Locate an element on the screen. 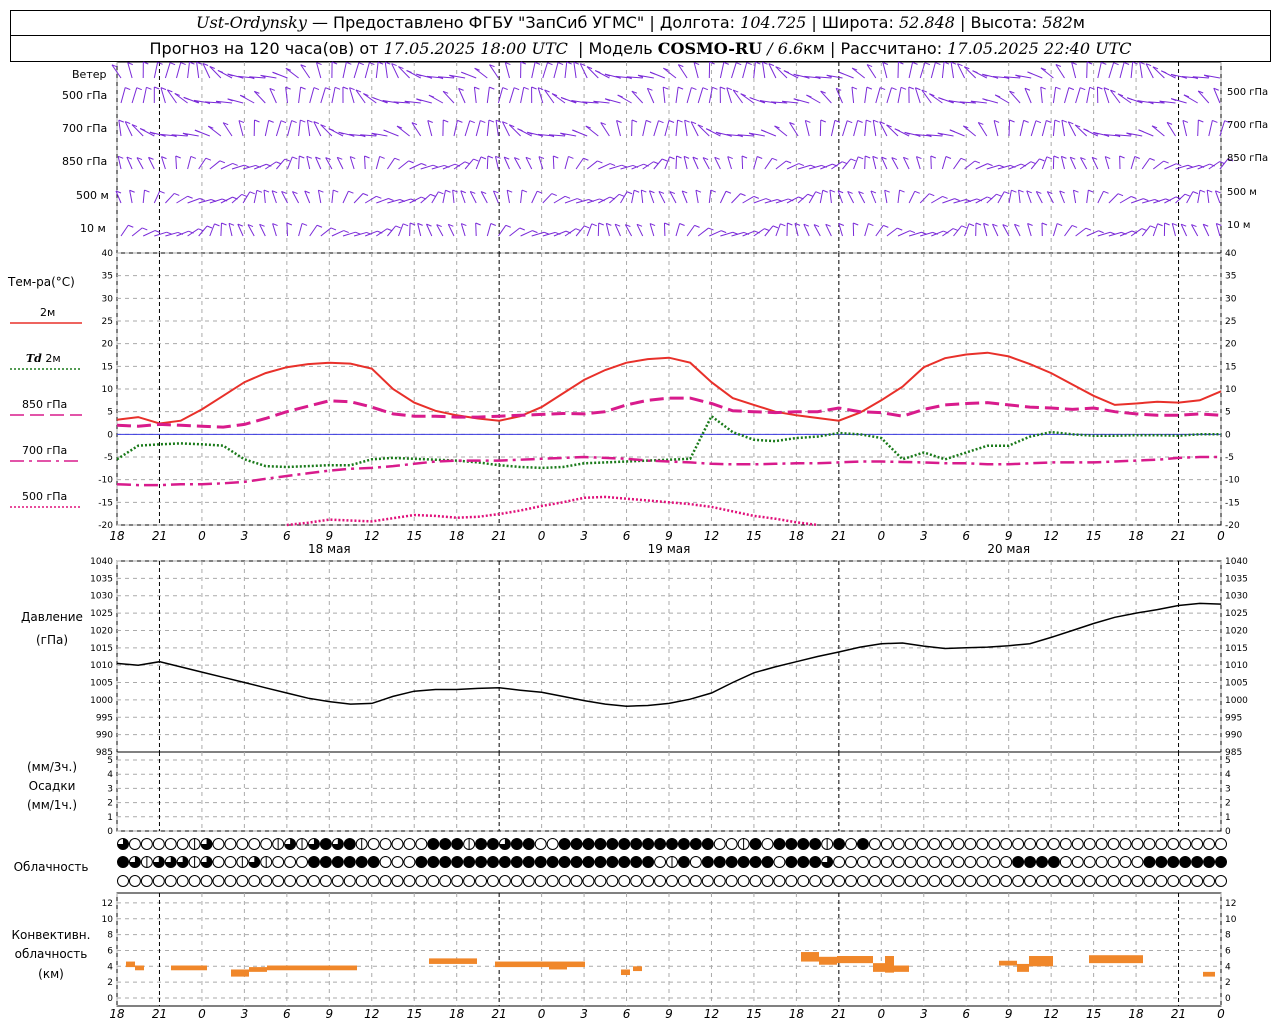 Image resolution: width=1280 pixels, height=1024 pixels. temp-ytick-right: 25 is located at coordinates (1230, 322).